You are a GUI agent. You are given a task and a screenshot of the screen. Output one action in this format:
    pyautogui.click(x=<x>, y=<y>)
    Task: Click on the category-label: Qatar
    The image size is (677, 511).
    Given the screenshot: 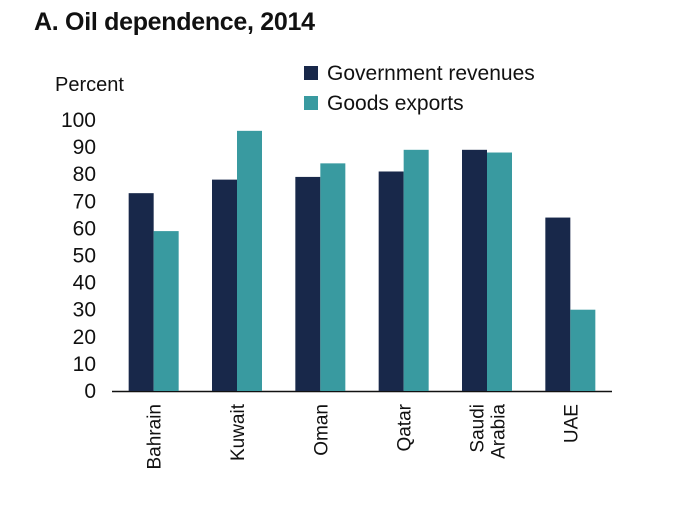 What is the action you would take?
    pyautogui.click(x=405, y=427)
    